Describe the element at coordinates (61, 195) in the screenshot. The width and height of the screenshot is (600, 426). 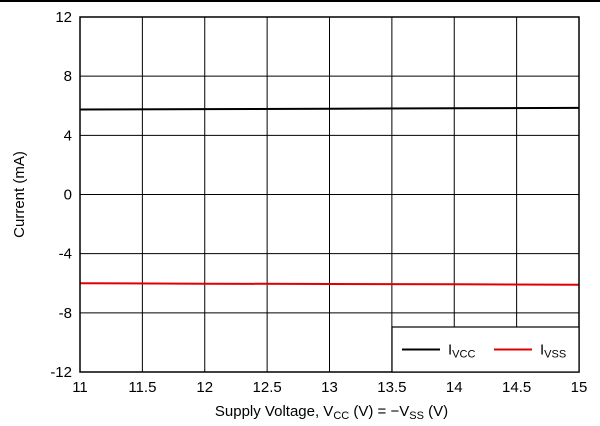
I see `y-axis-tick-labels: -12 -8 -4 0 4 8 12` at that location.